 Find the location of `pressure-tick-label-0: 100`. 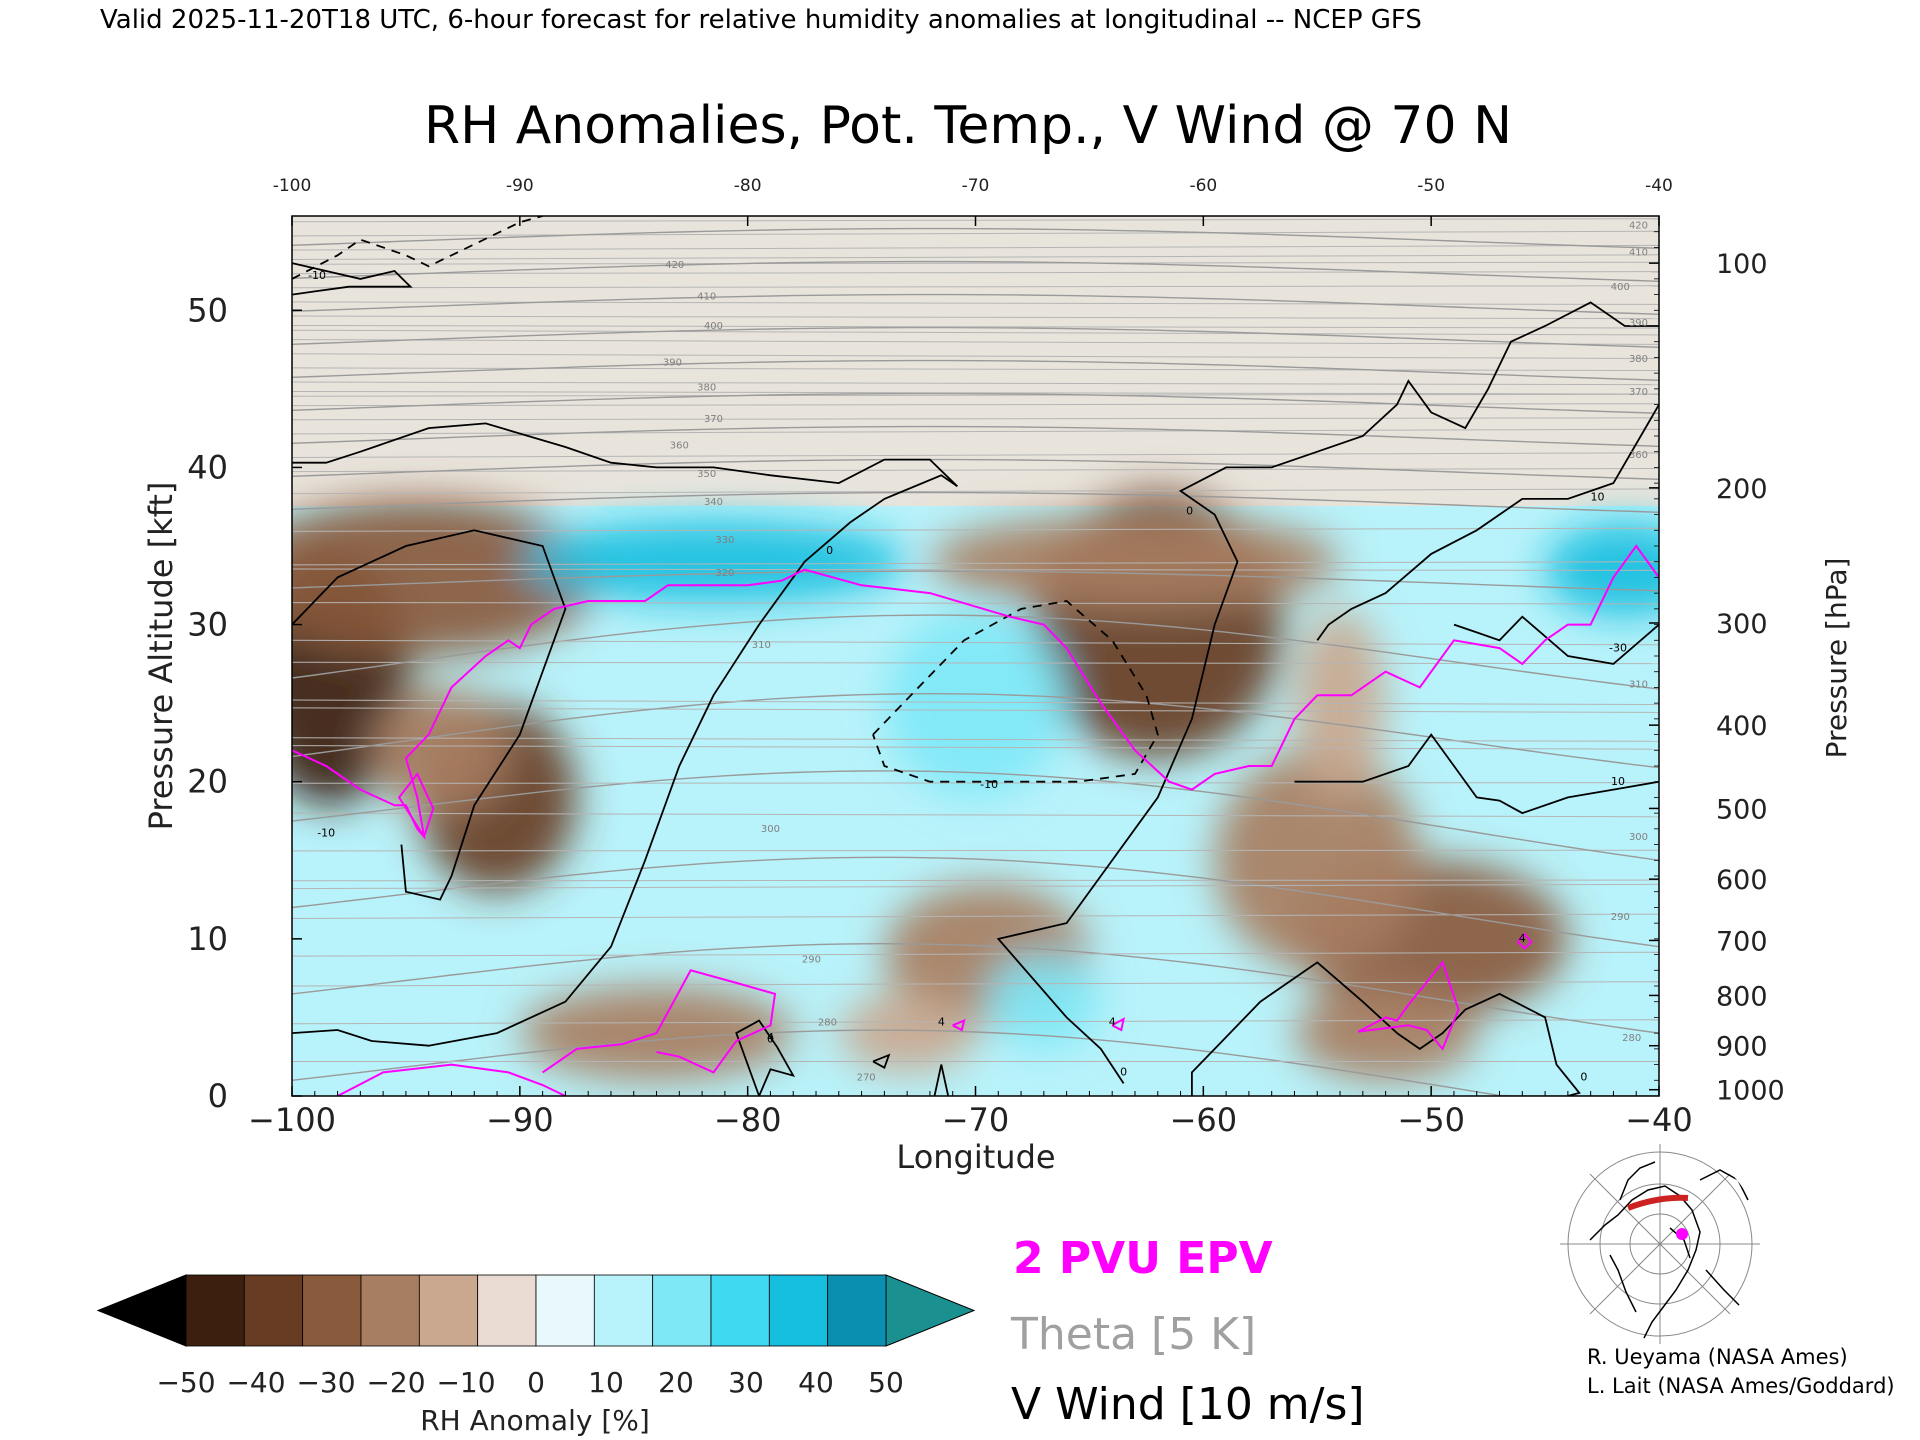

pressure-tick-label-0: 100 is located at coordinates (1742, 264).